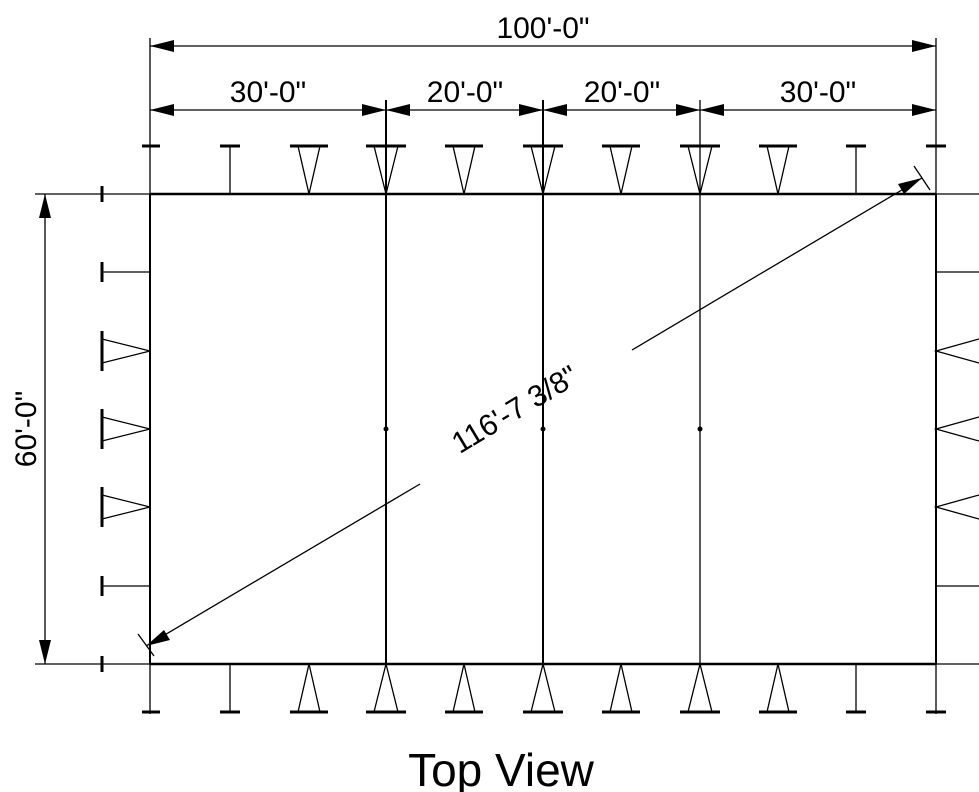  What do you see at coordinates (544, 169) in the screenshot?
I see `top-members` at bounding box center [544, 169].